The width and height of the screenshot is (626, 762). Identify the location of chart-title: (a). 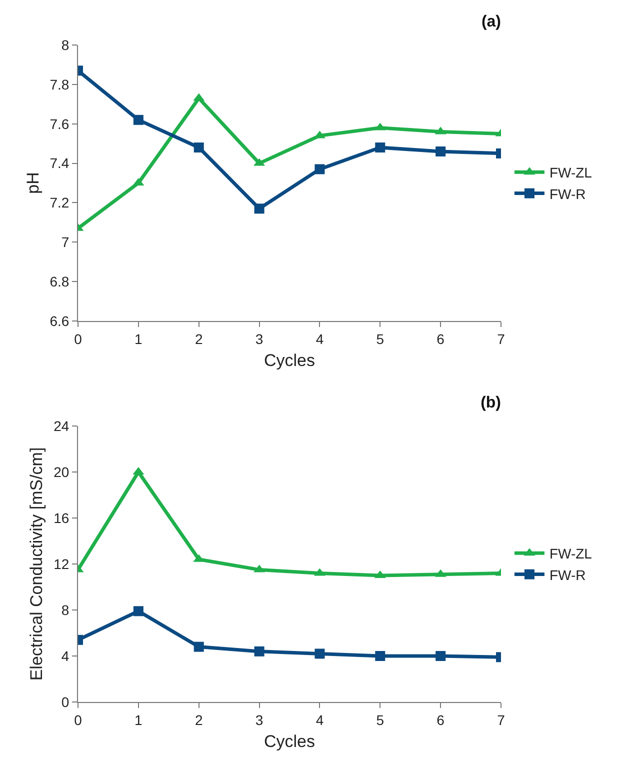
(491, 21).